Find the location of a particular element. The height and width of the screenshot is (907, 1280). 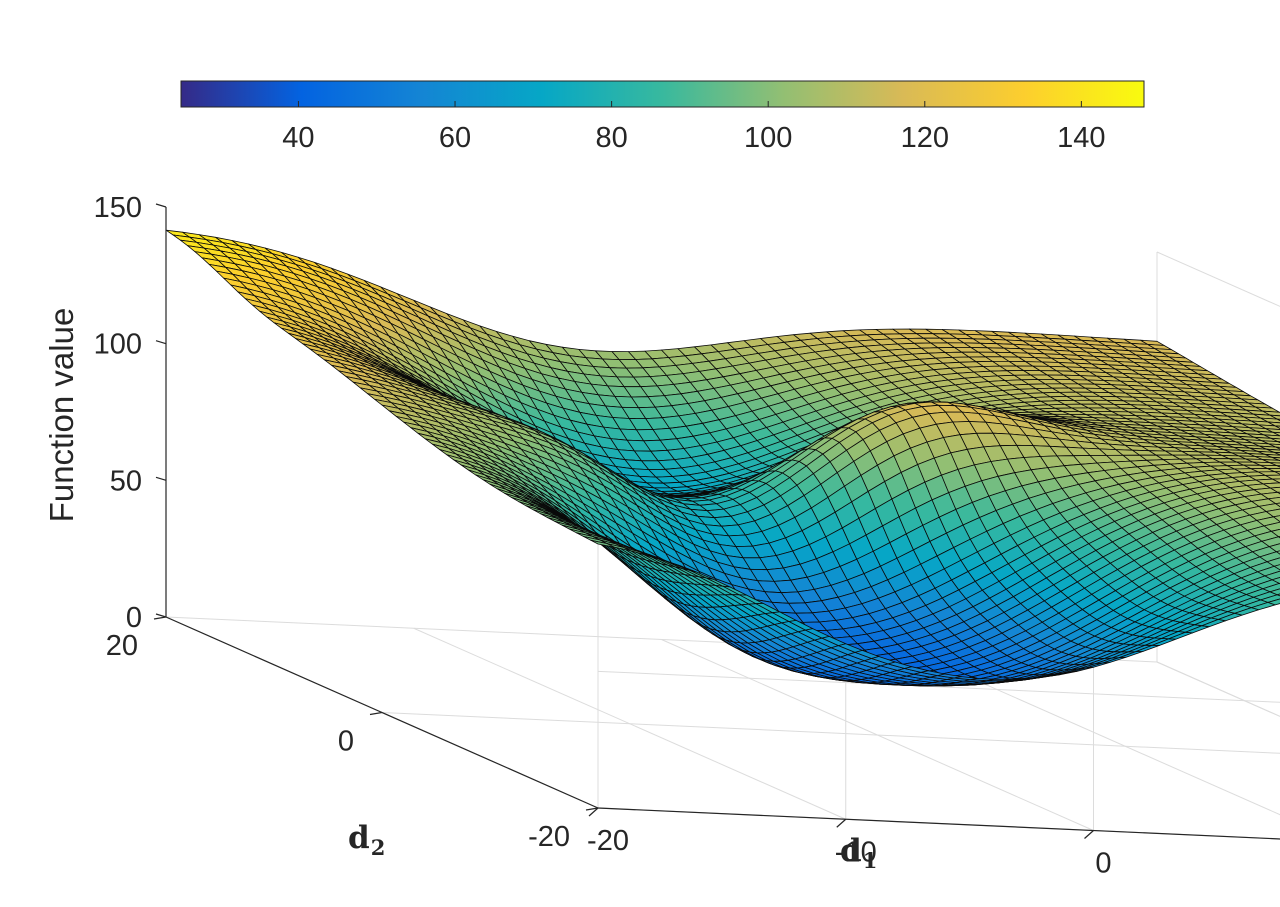

colorbar-tick-label: 100 is located at coordinates (768, 138).